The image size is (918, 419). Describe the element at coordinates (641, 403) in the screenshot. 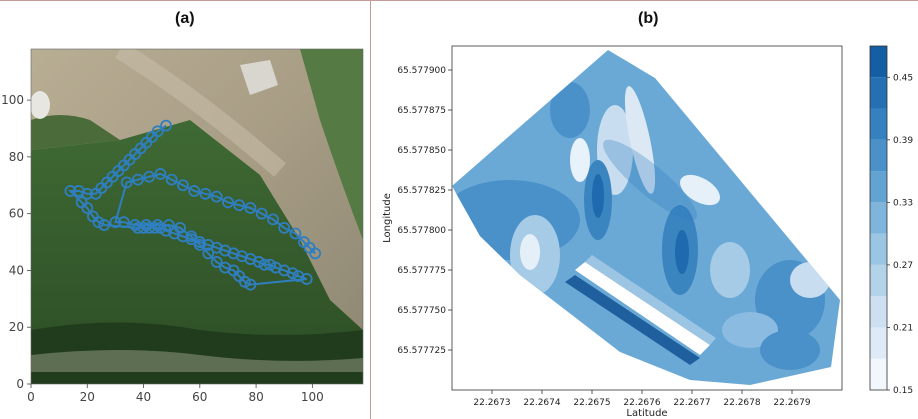

I see `x-tick-label: 22.2676` at that location.